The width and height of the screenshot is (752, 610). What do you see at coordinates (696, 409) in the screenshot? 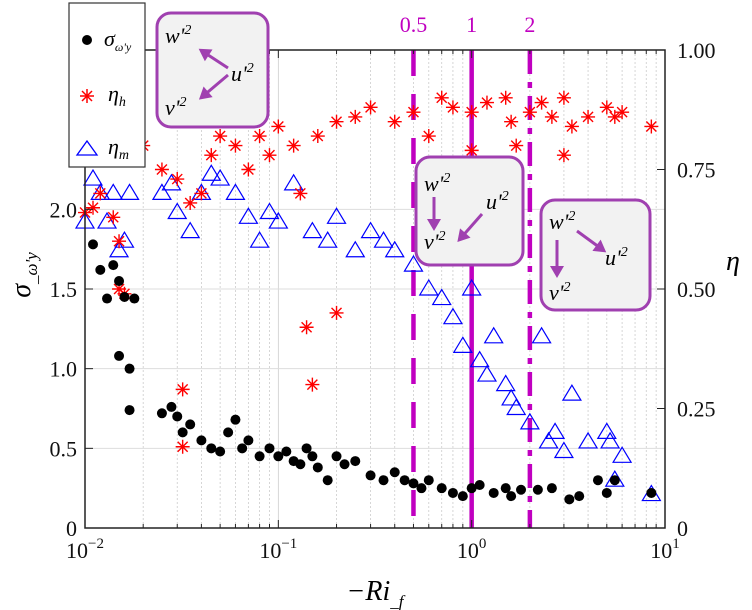
I see `y-tick-label-right: 0.25` at bounding box center [696, 409].